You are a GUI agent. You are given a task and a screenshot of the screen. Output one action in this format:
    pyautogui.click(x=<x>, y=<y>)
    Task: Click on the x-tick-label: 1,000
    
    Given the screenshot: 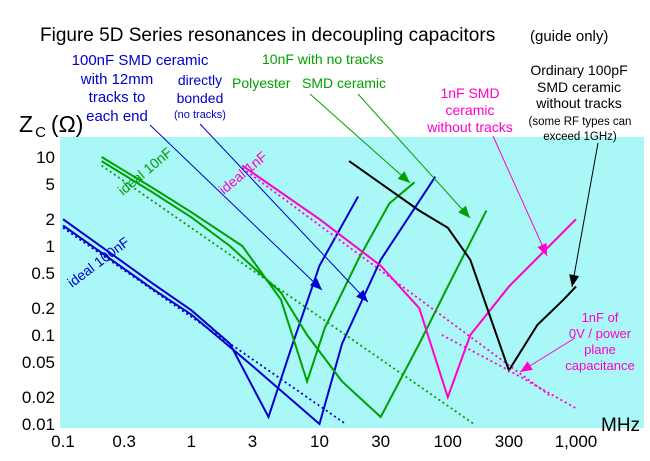 What is the action you would take?
    pyautogui.click(x=576, y=441)
    